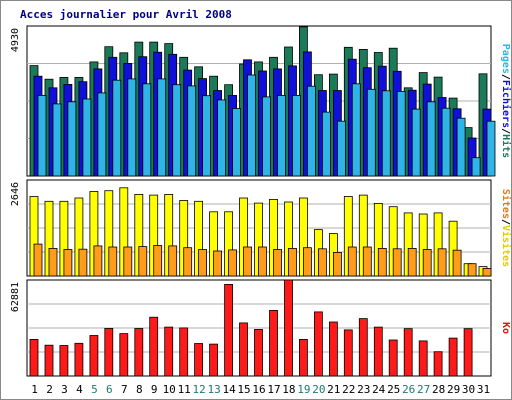  Describe the element at coordinates (15, 297) in the screenshot. I see `panel-3-ymax-label: 62881` at that location.